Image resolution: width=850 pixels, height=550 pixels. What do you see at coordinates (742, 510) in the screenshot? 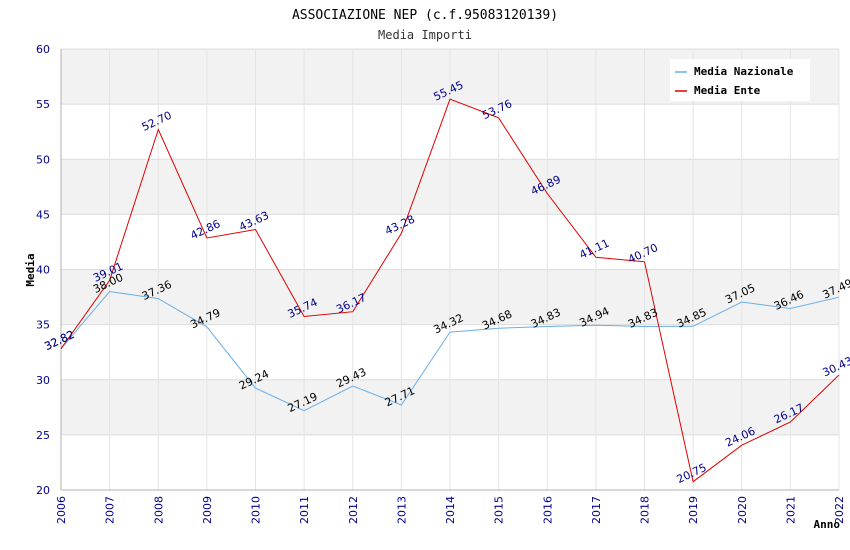
I see `x-tick-label: 2020` at bounding box center [742, 510].